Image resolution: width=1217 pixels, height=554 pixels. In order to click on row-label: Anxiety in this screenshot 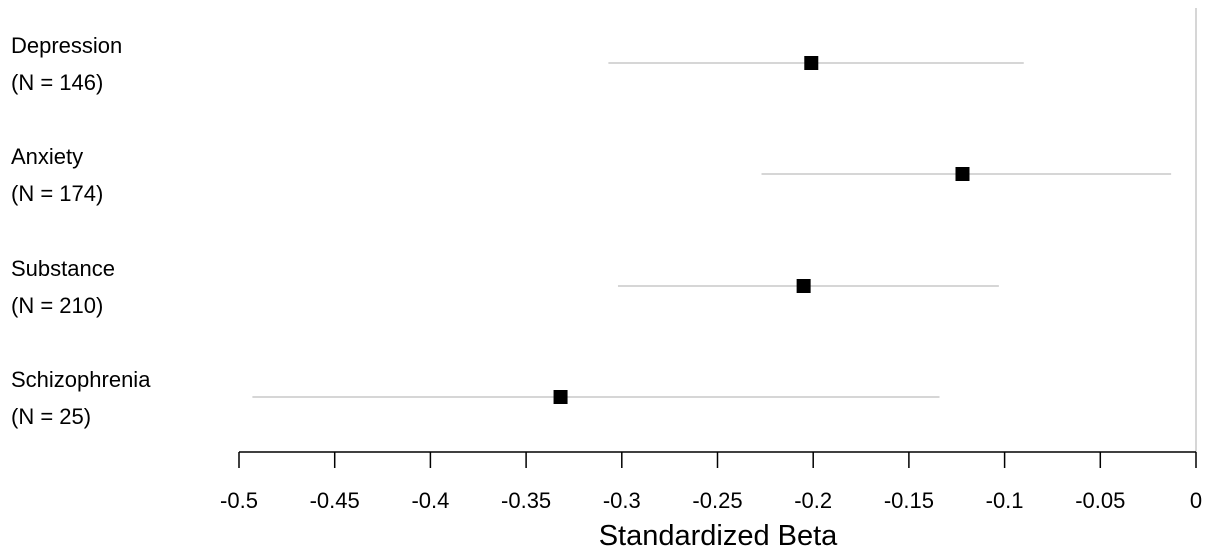, I will do `click(47, 156)`.